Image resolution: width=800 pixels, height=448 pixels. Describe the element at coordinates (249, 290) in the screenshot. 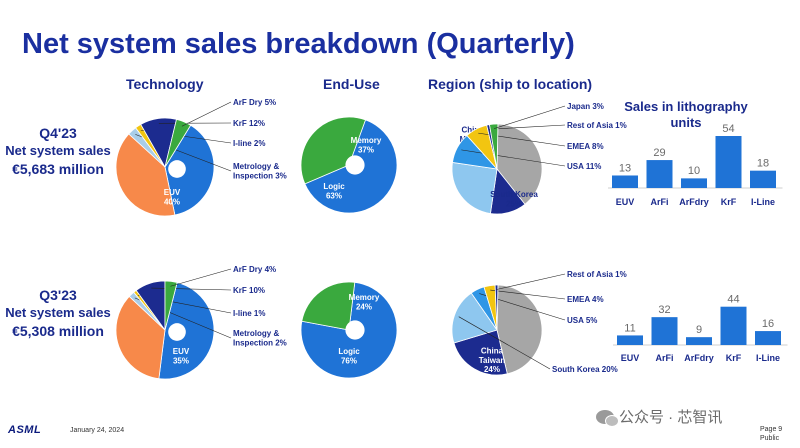

I see `tech-q3-label-4: KrF 10%` at that location.